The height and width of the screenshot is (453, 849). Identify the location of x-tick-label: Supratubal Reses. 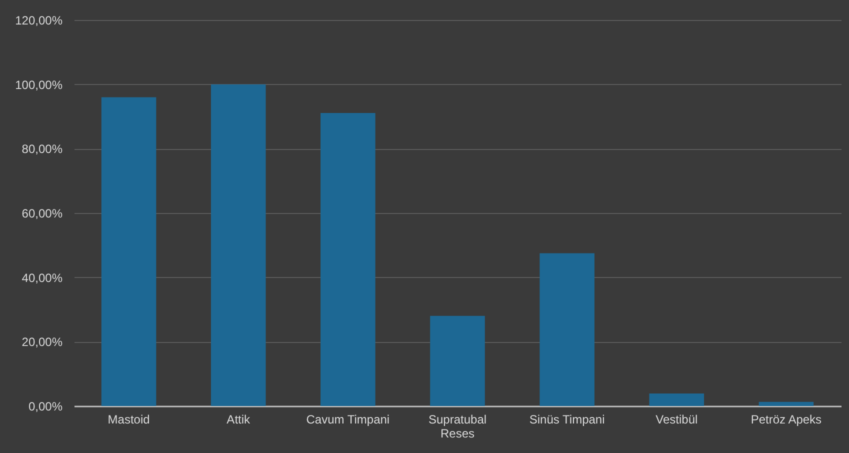
(457, 426).